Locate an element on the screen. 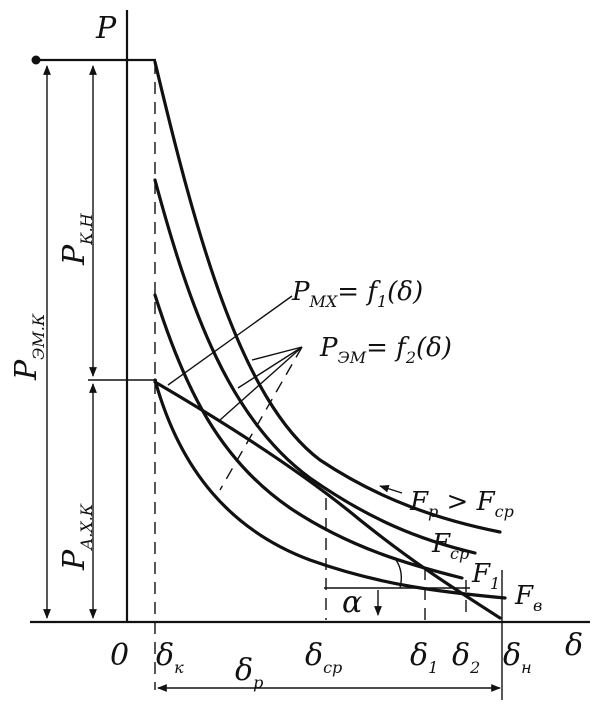 Image resolution: width=600 pixels, height=712 pixels. max-force-point is located at coordinates (36, 60).